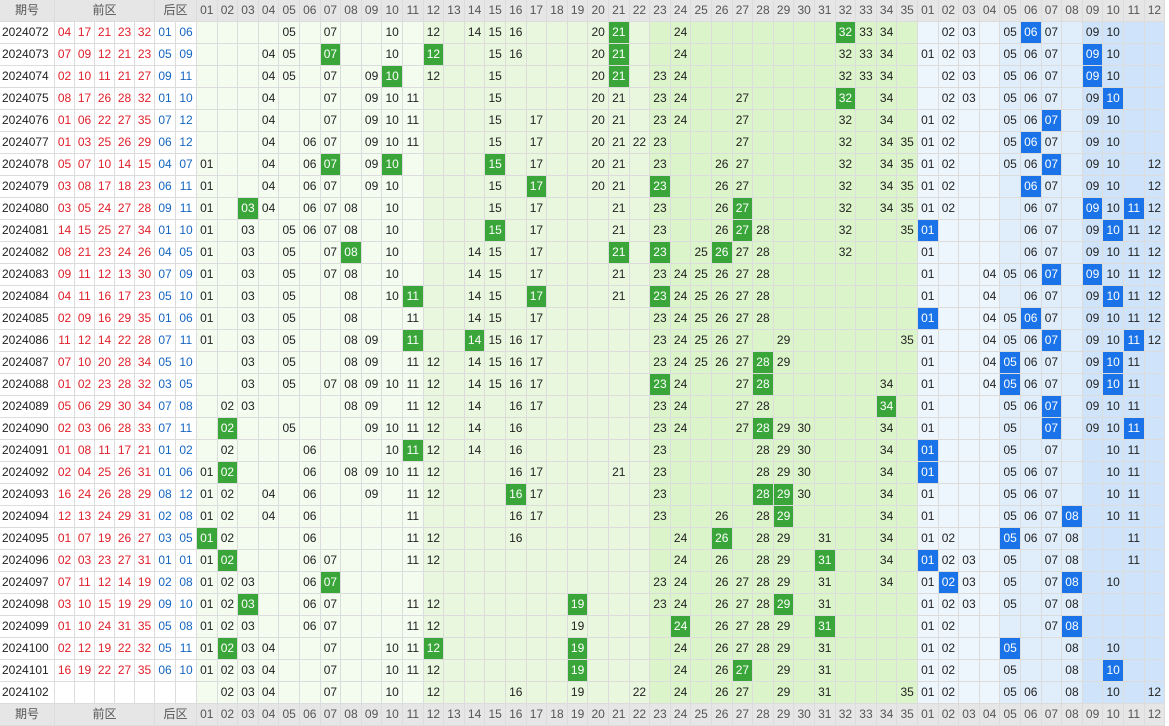 The image size is (1169, 726). What do you see at coordinates (125, 517) in the screenshot?
I see `front-draw-number: 29` at bounding box center [125, 517].